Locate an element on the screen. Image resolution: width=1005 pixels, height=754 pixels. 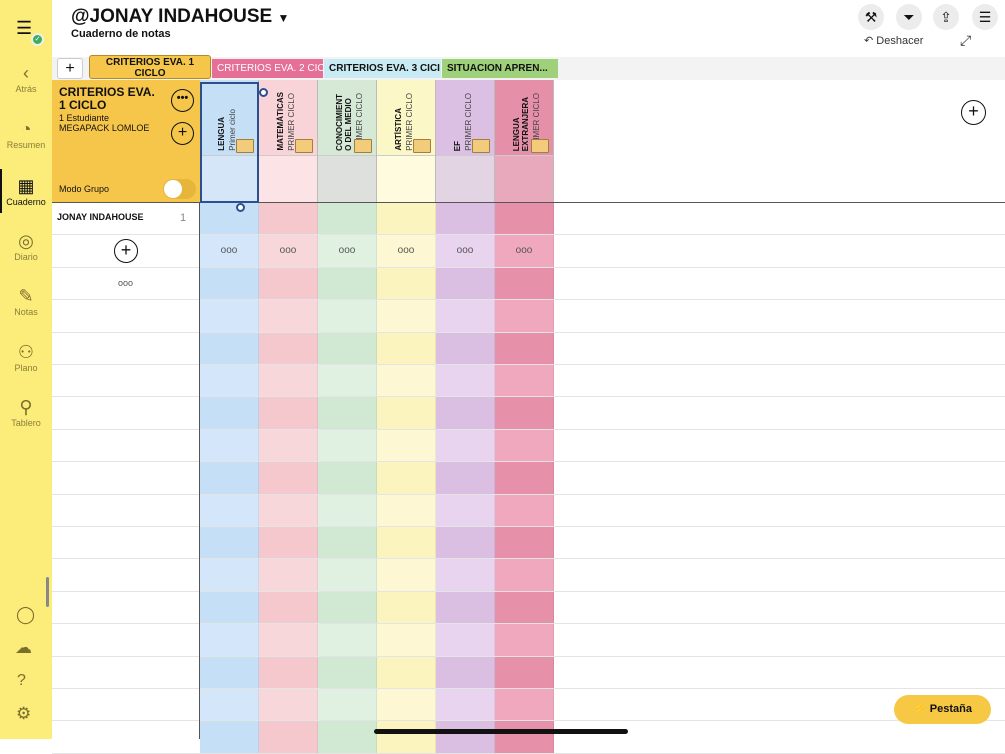
add-column-button: + is located at coordinates (973, 112).